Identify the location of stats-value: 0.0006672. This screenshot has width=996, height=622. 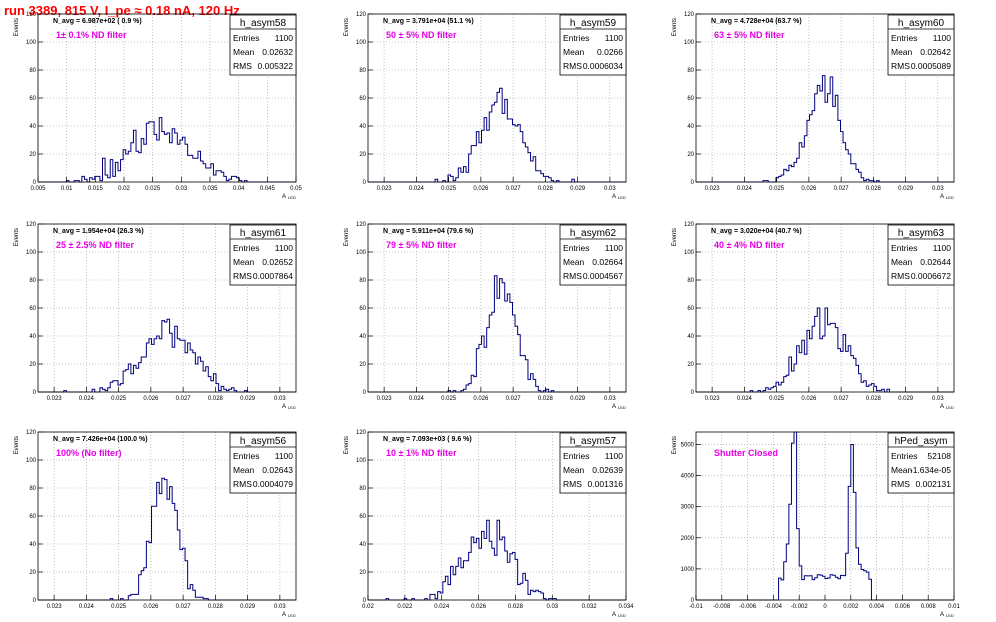
(931, 276).